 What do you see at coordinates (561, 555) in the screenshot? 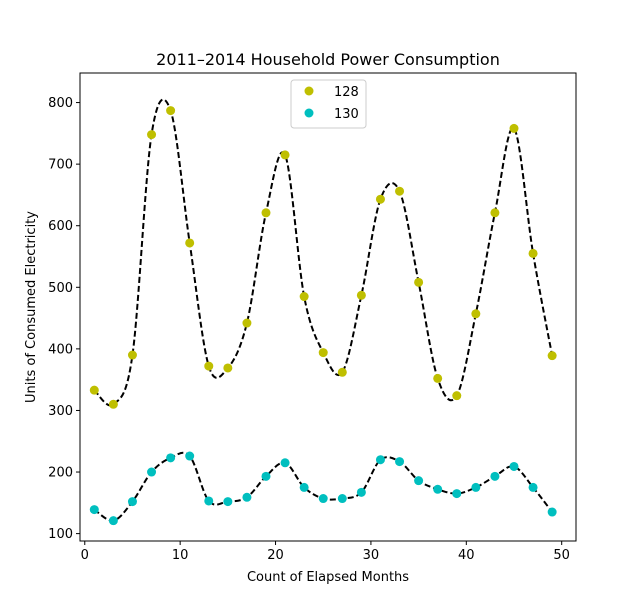
I see `x-tick-label: 50` at bounding box center [561, 555].